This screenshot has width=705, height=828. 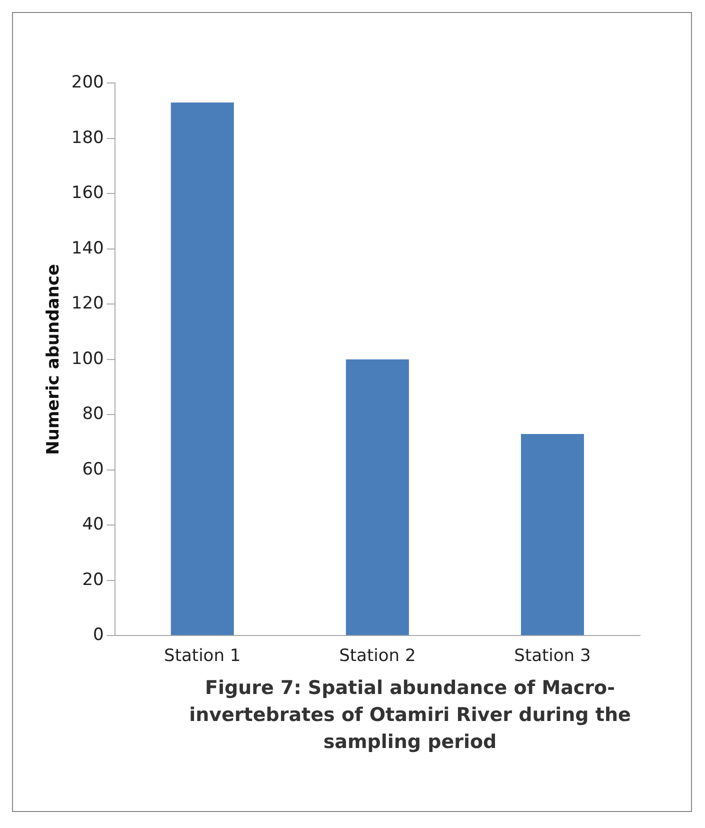 I want to click on y-tick-label: 120, so click(x=87, y=304).